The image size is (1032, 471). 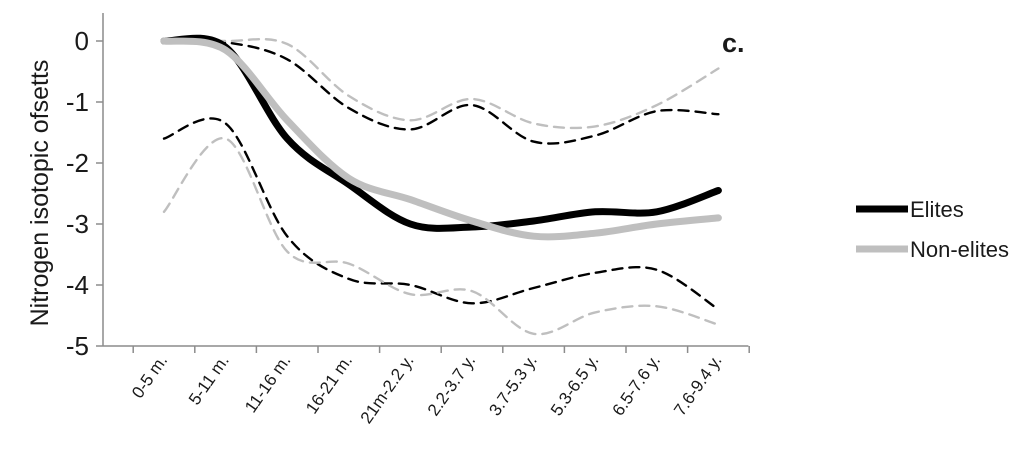 What do you see at coordinates (441, 83) in the screenshot?
I see `series-upper-bound-non-elites` at bounding box center [441, 83].